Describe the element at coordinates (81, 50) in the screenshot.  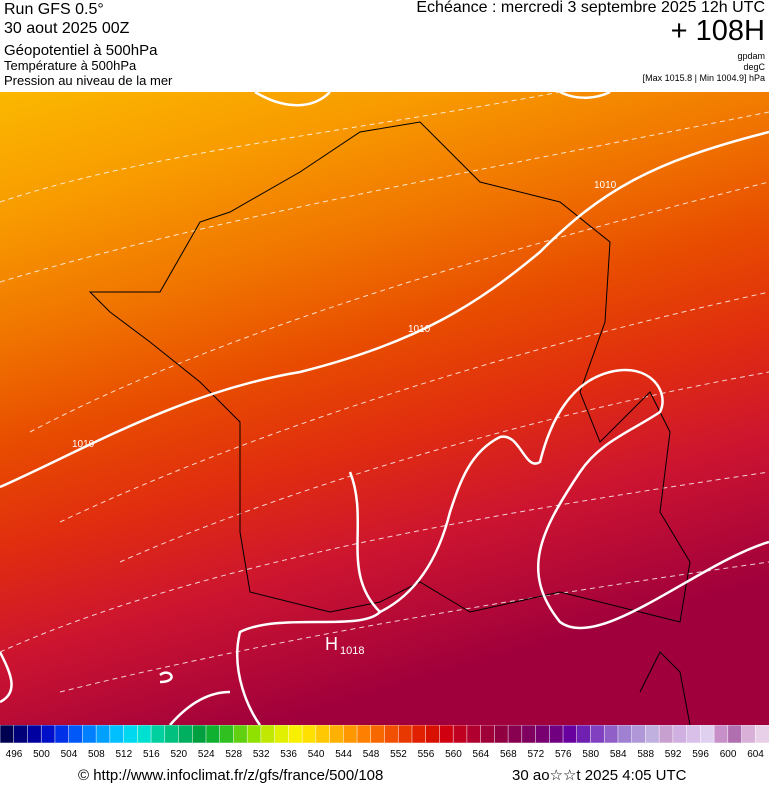
I see `field-1: Géopotentiel à 500hPa` at that location.